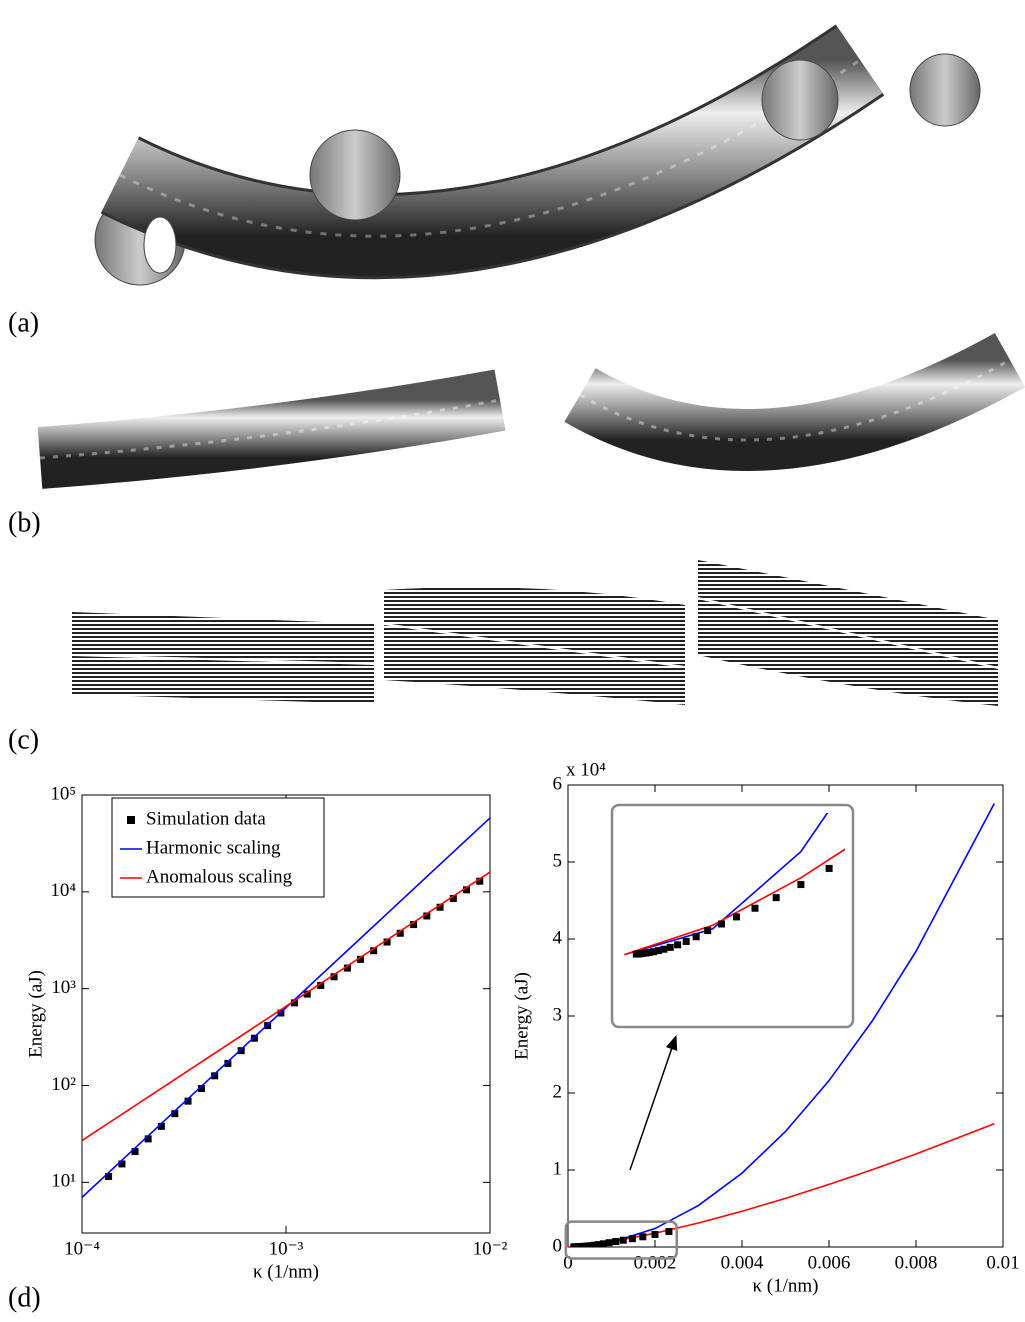  Describe the element at coordinates (131, 820) in the screenshot. I see `legend-swatch` at that location.